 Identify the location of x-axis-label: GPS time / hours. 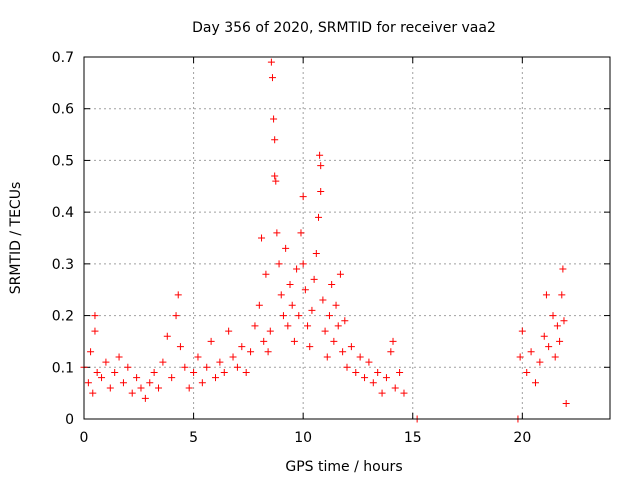
(343, 467).